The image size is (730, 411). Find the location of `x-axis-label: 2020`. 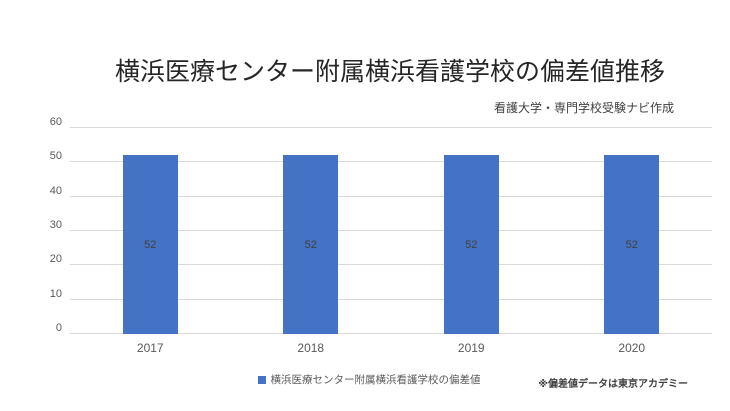

x-axis-label: 2020 is located at coordinates (632, 348).